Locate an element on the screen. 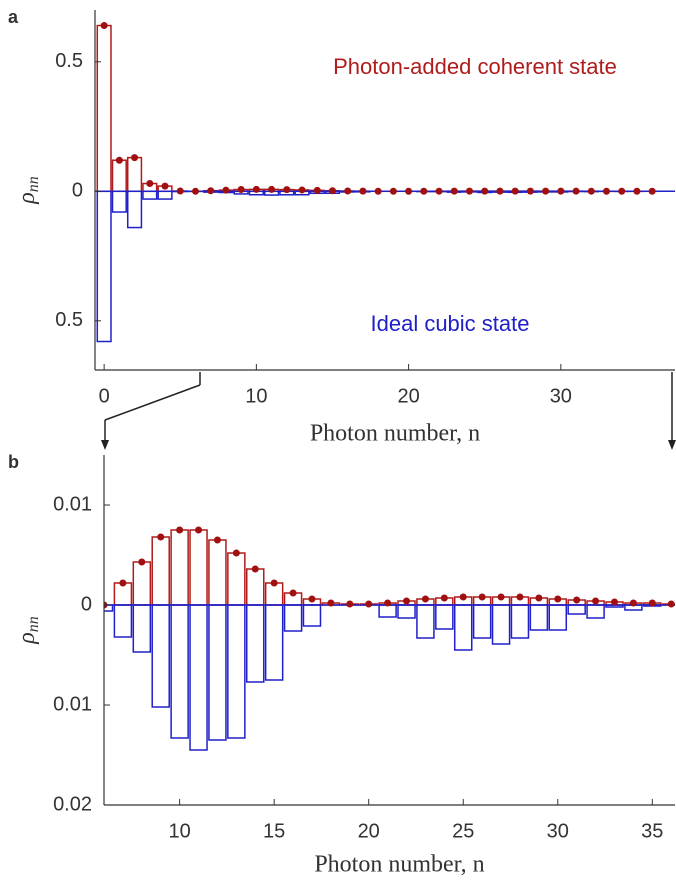 The width and height of the screenshot is (676, 891). y-axis-label-base: ρ is located at coordinates (27, 638).